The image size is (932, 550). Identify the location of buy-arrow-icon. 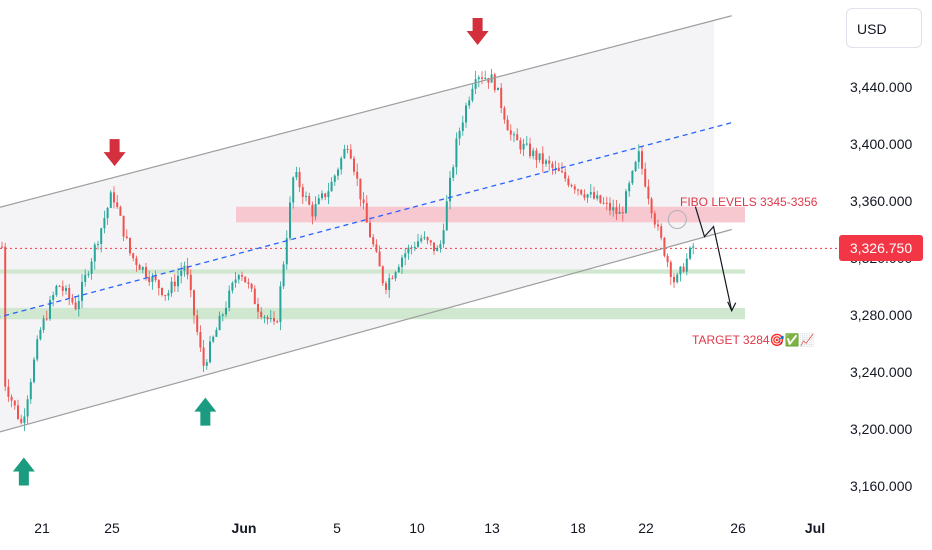
(205, 411).